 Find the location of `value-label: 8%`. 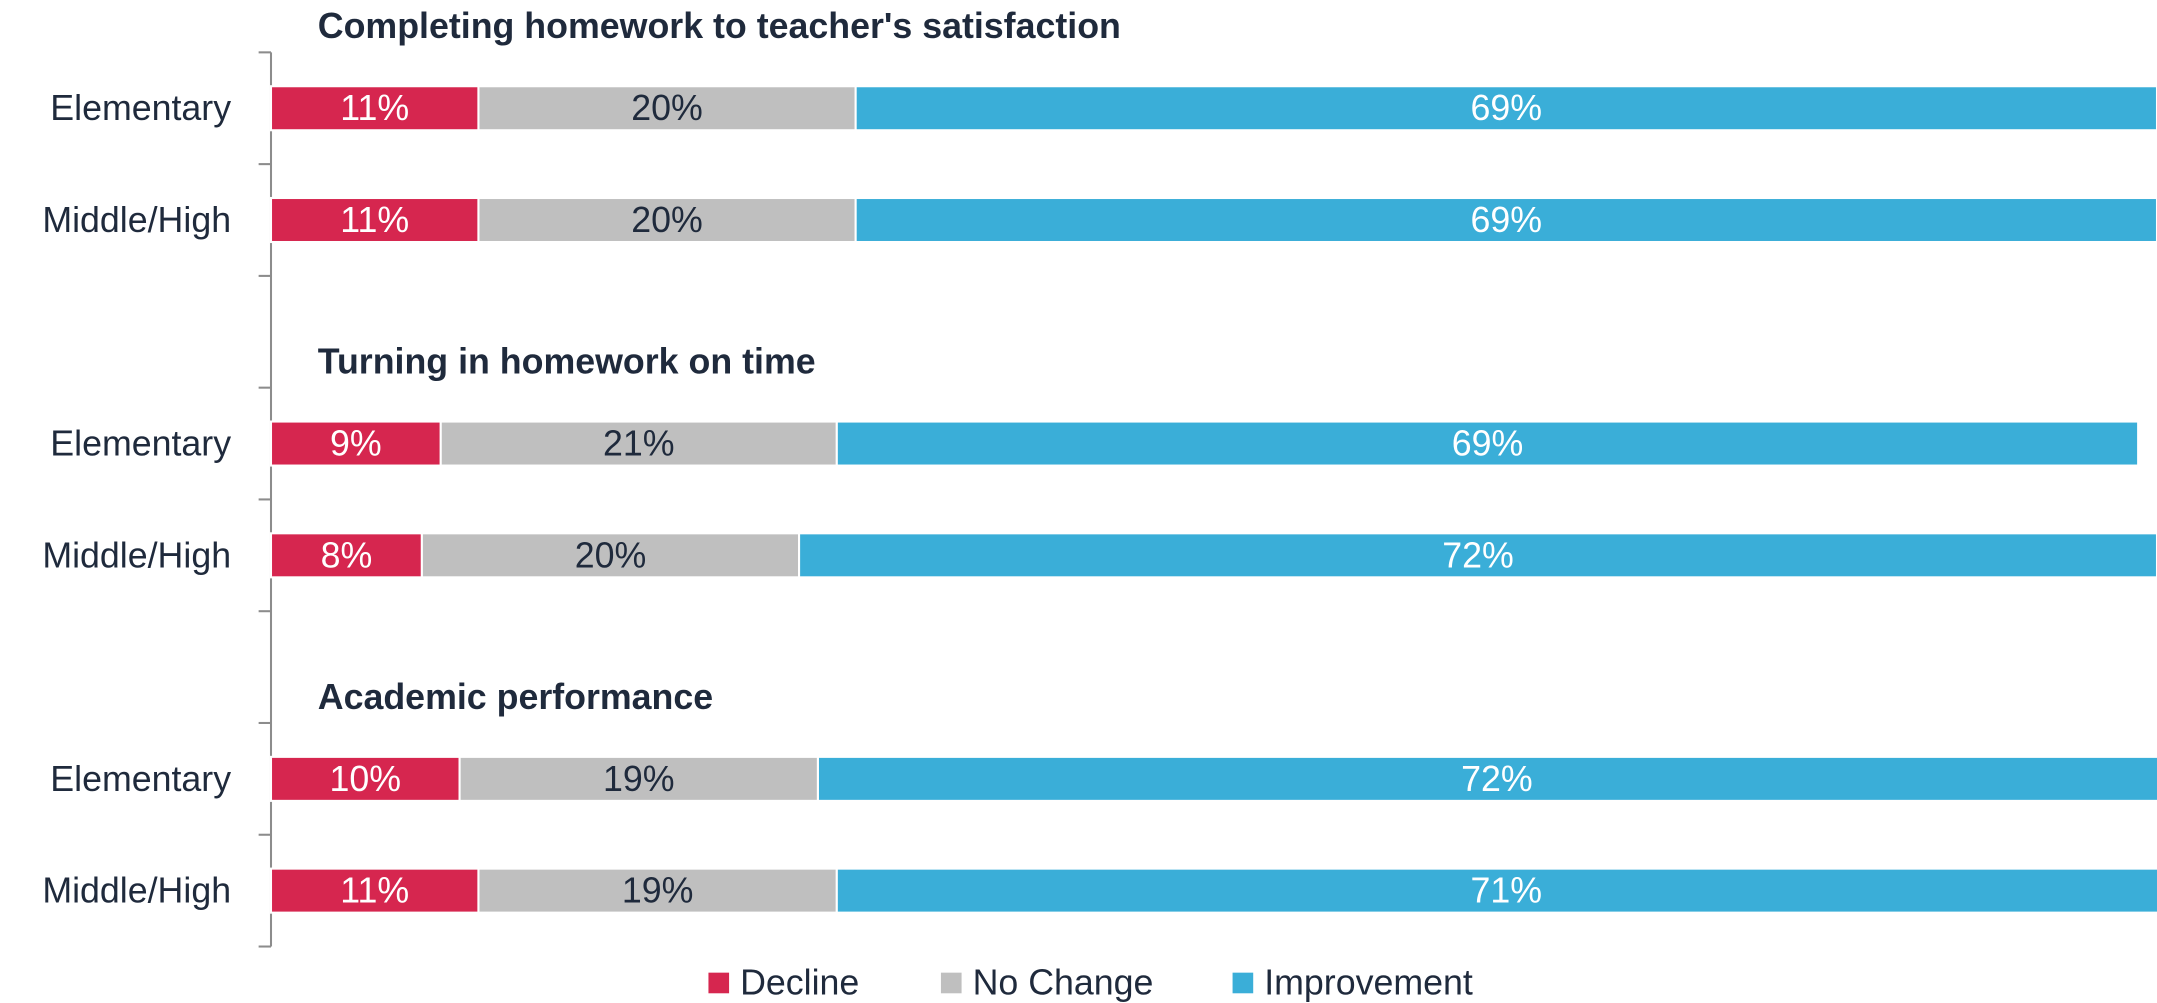

value-label: 8% is located at coordinates (347, 555).